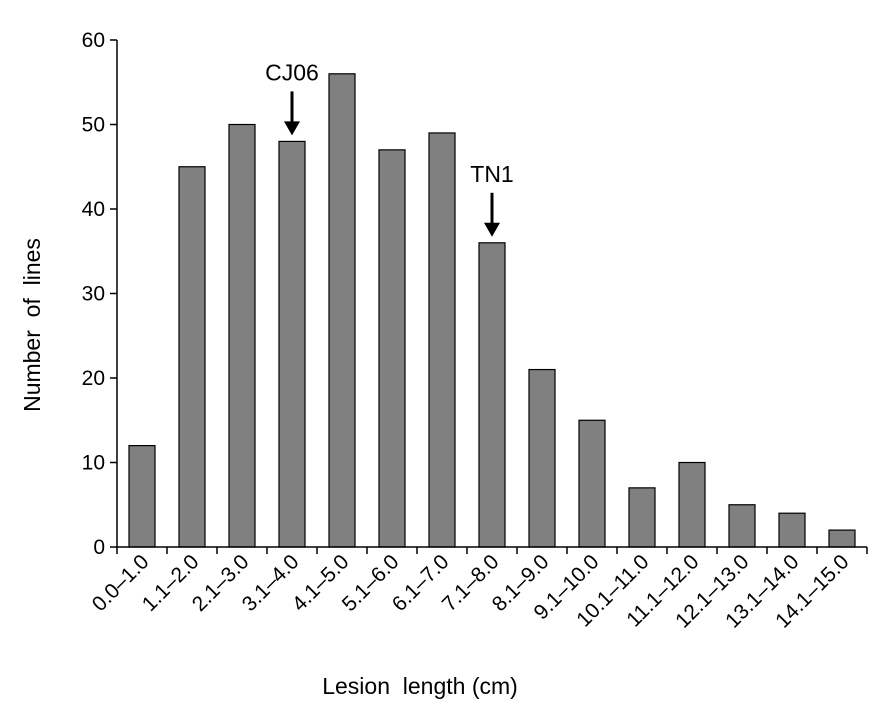 The height and width of the screenshot is (725, 881). I want to click on y-axis-title: Number of lines, so click(32, 325).